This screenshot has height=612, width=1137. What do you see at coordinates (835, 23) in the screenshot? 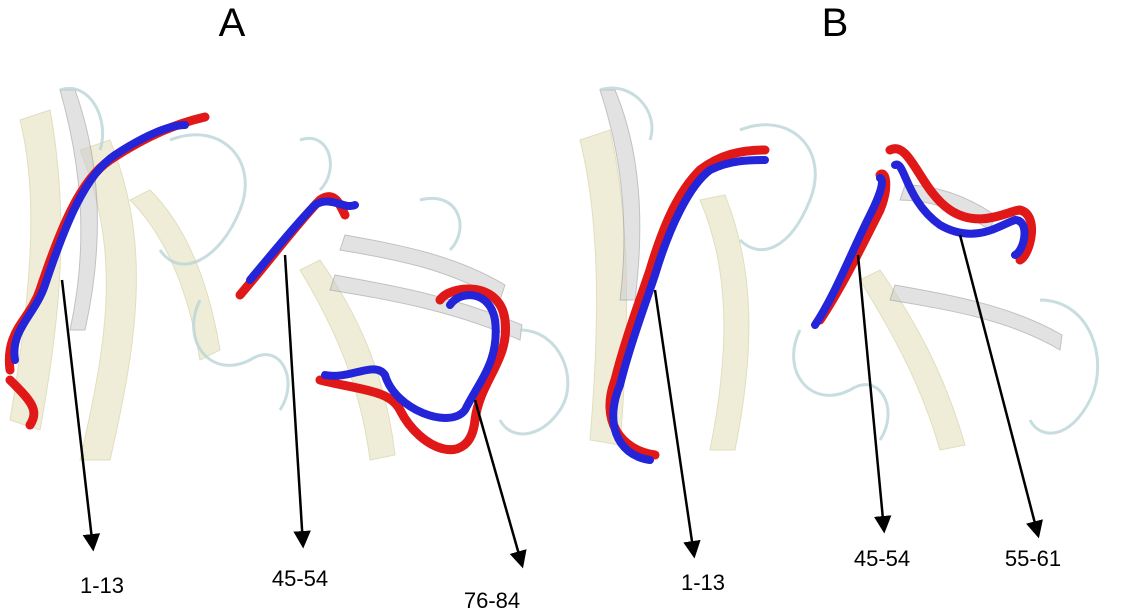
I see `panel-label: B` at bounding box center [835, 23].